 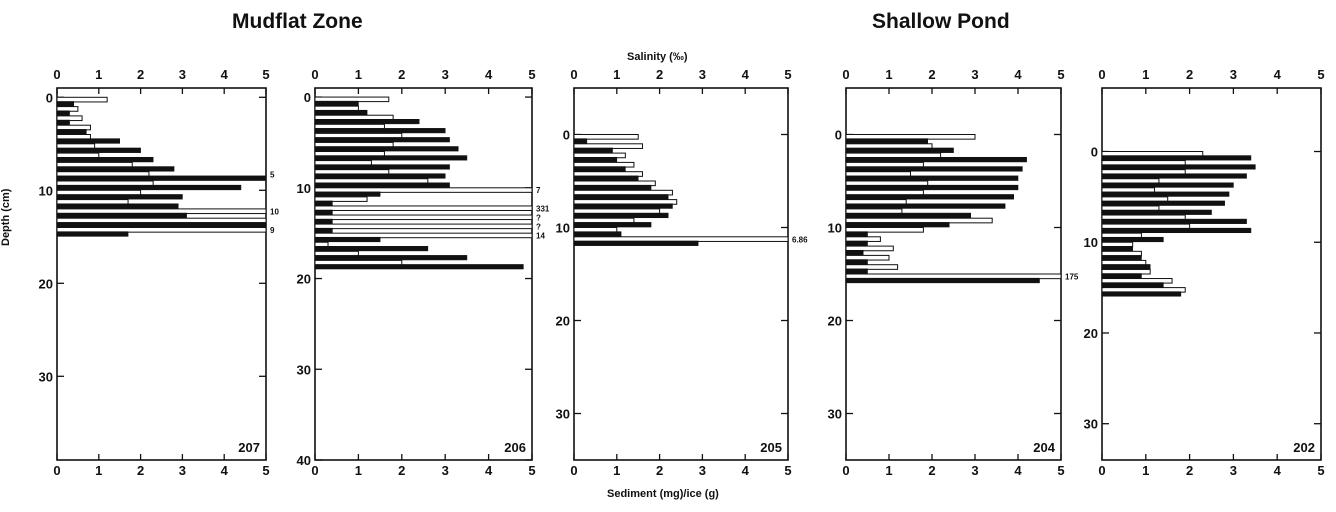 What do you see at coordinates (1278, 470) in the screenshot?
I see `x-tick-label-bottom: 4` at bounding box center [1278, 470].